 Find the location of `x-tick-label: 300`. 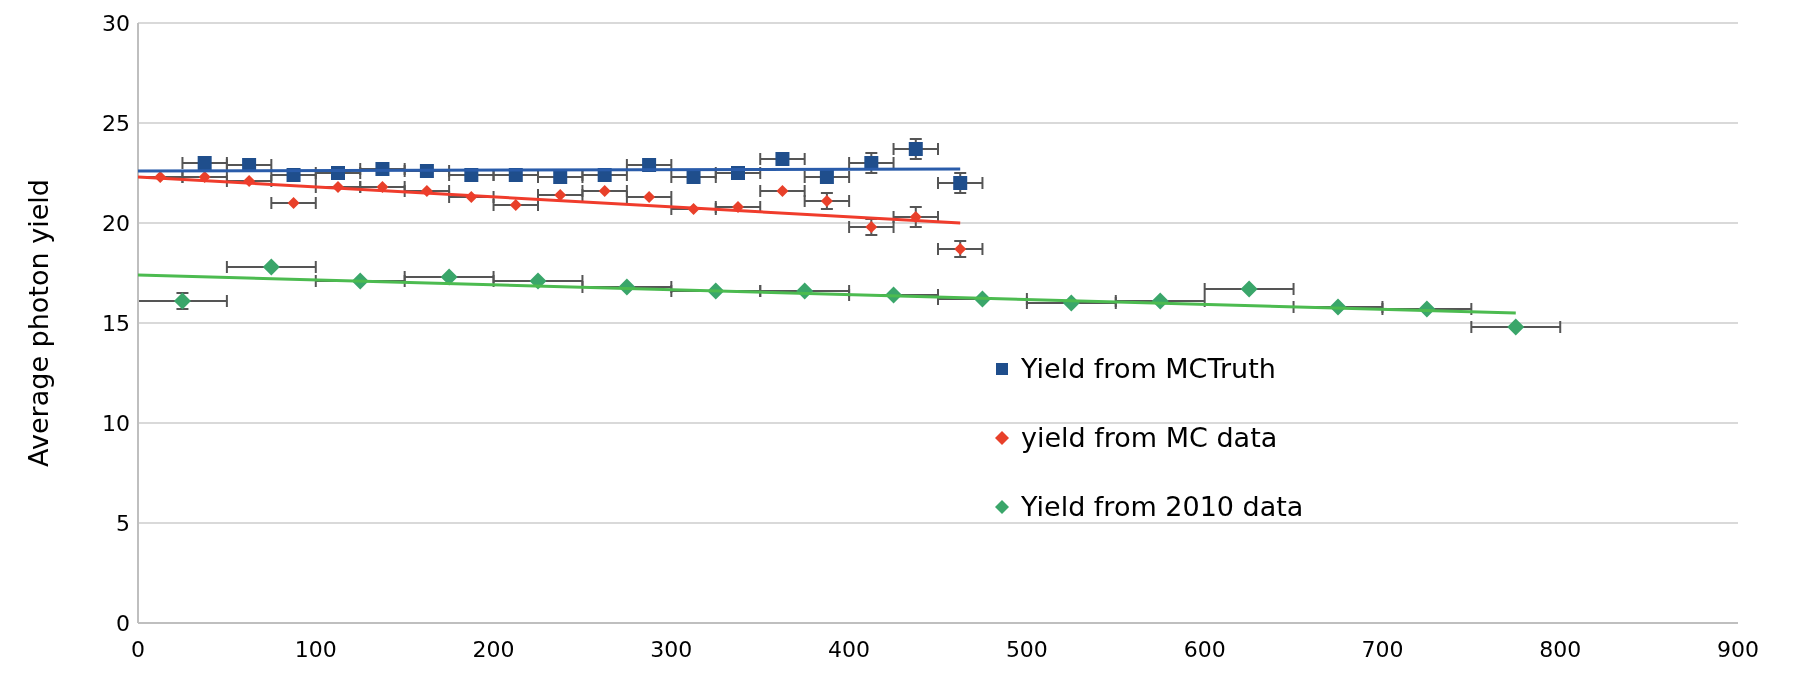

x-tick-label: 300 is located at coordinates (671, 649).